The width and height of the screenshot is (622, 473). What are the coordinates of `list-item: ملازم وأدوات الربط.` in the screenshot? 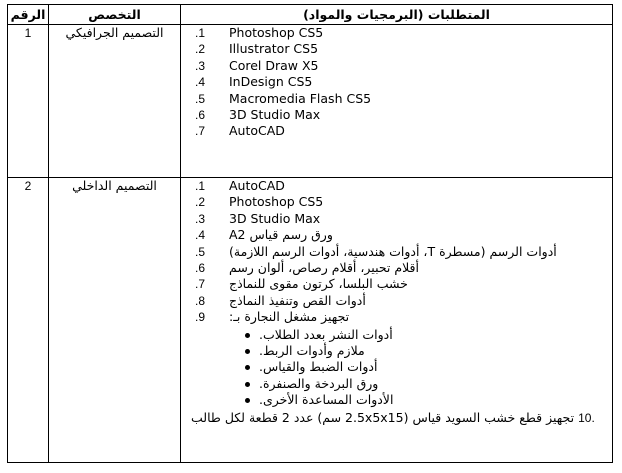 It's located at (396, 351).